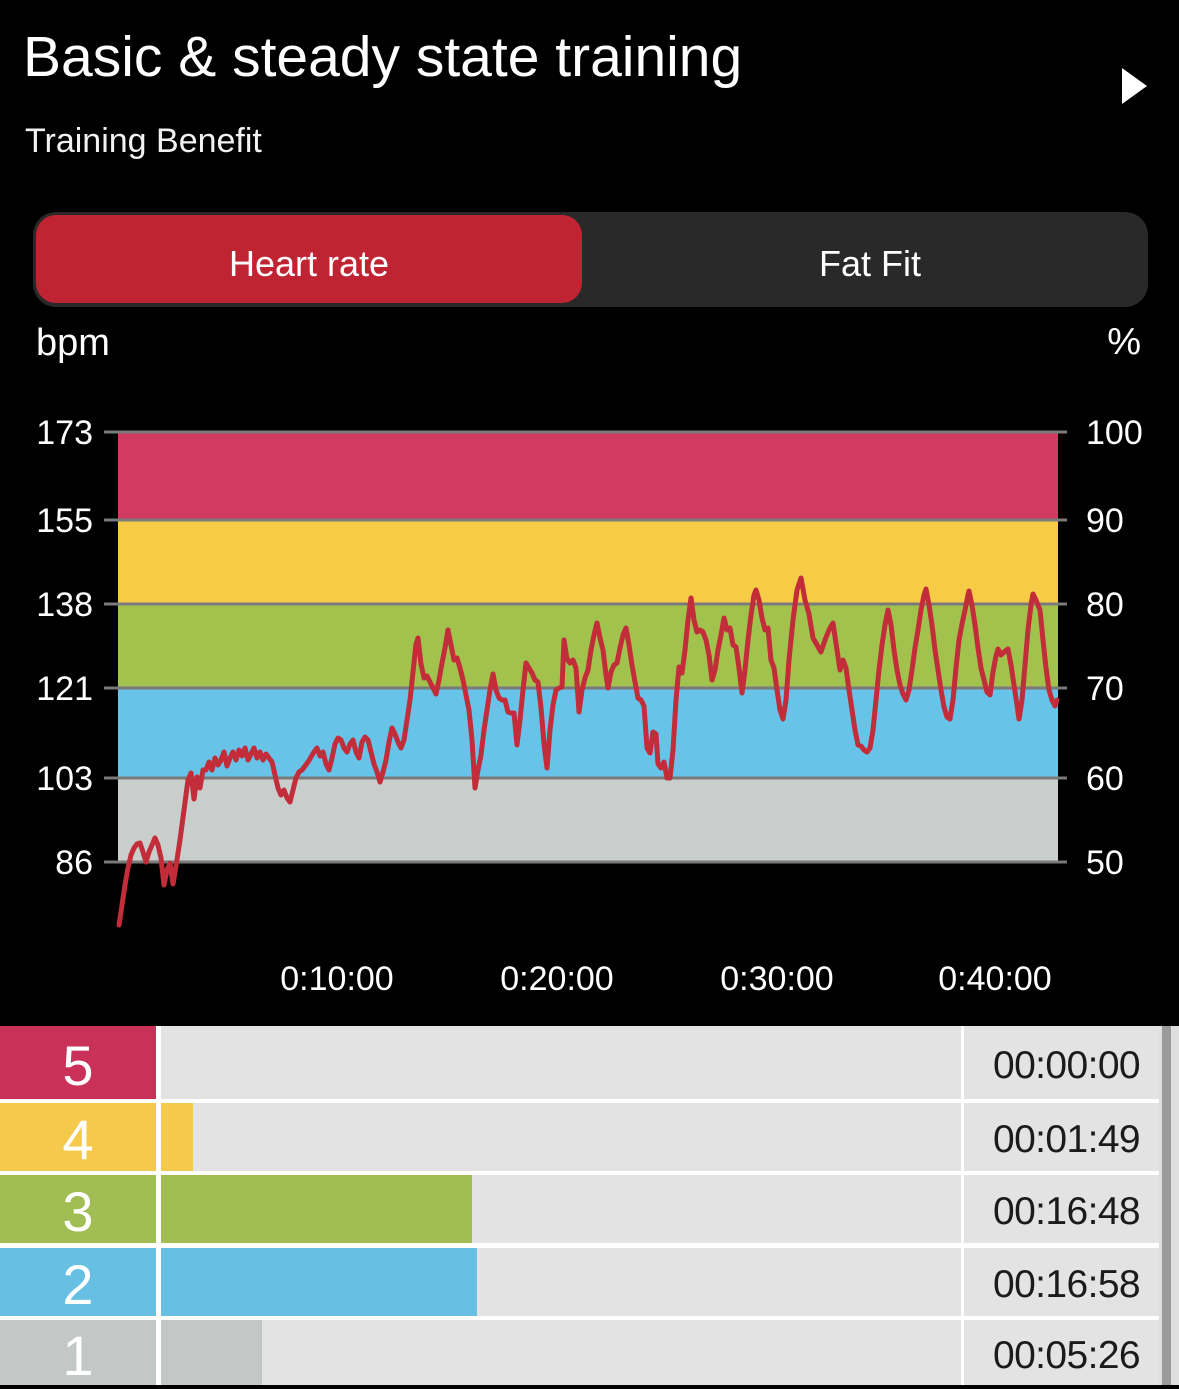 Image resolution: width=1179 pixels, height=1389 pixels. I want to click on svg-text: 103, so click(64, 779).